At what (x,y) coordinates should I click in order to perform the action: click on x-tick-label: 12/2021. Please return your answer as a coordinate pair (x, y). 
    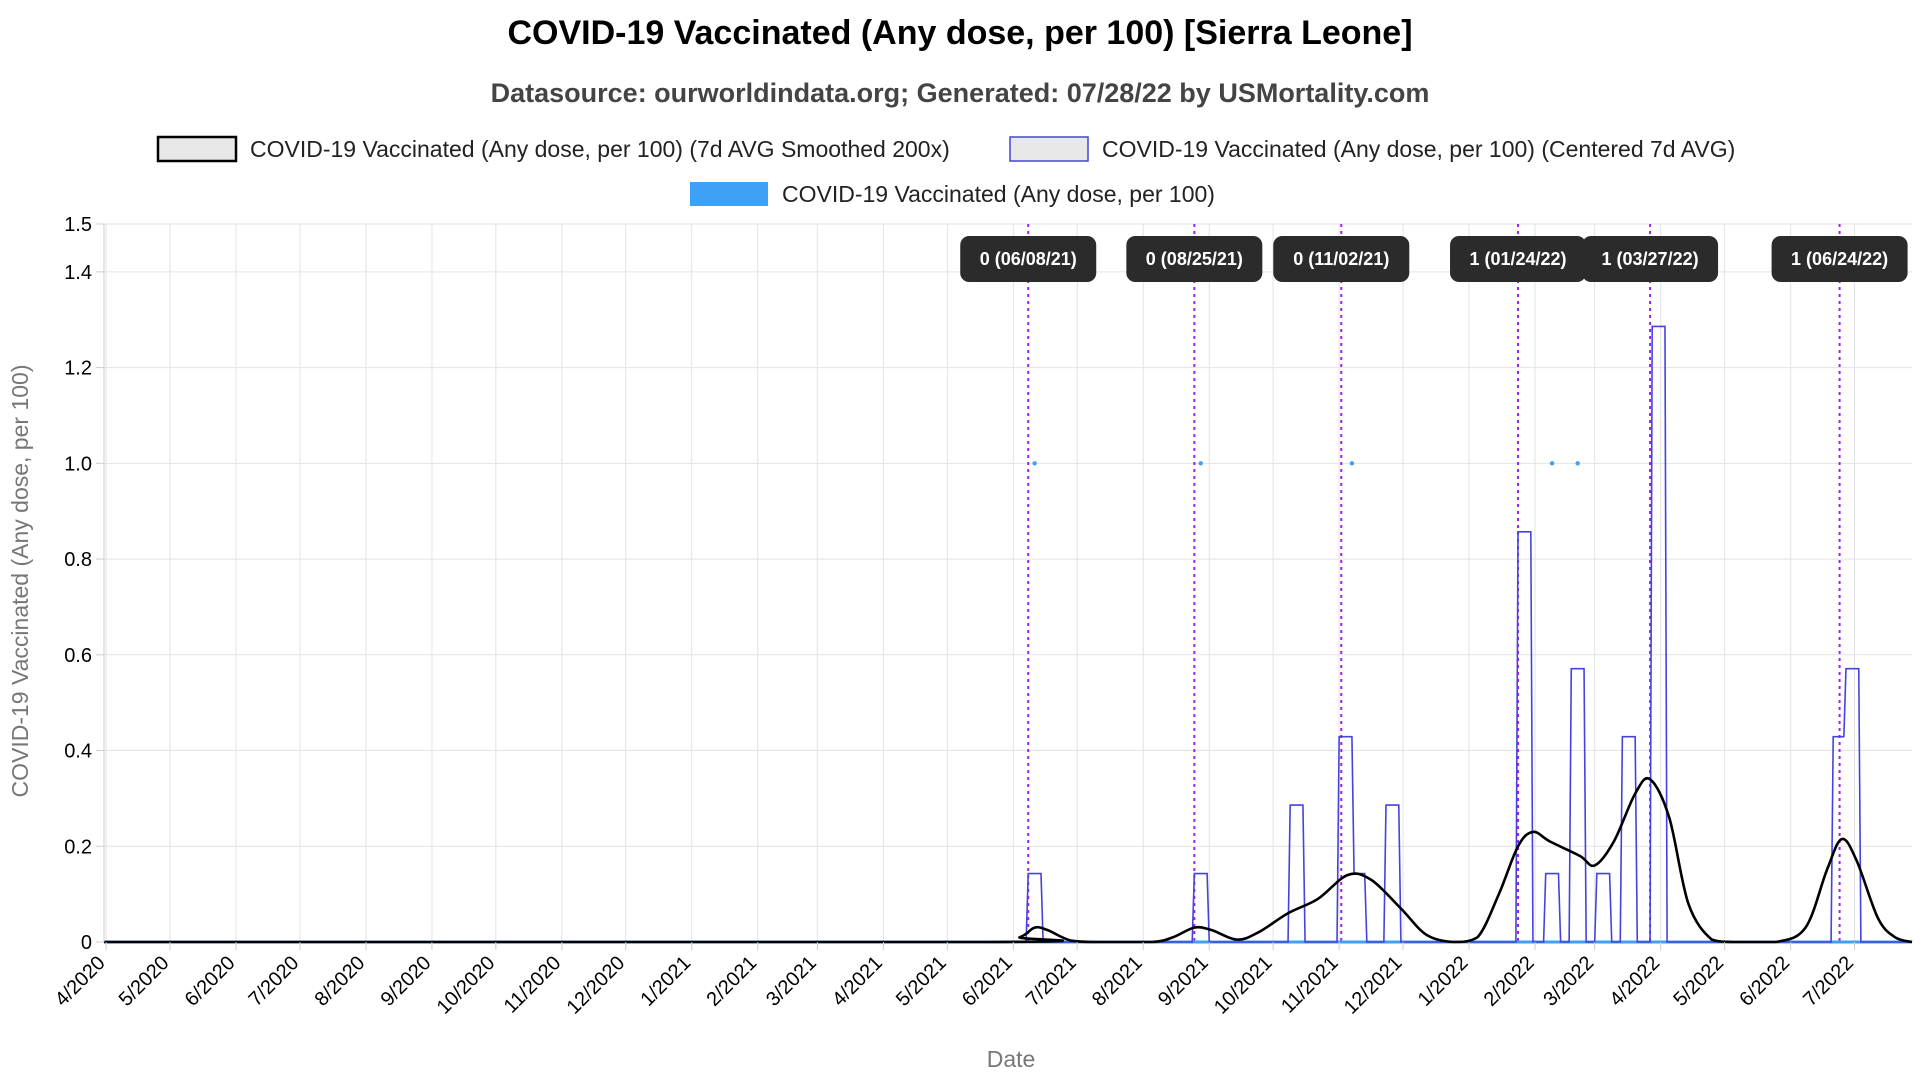
    Looking at the image, I should click on (1373, 985).